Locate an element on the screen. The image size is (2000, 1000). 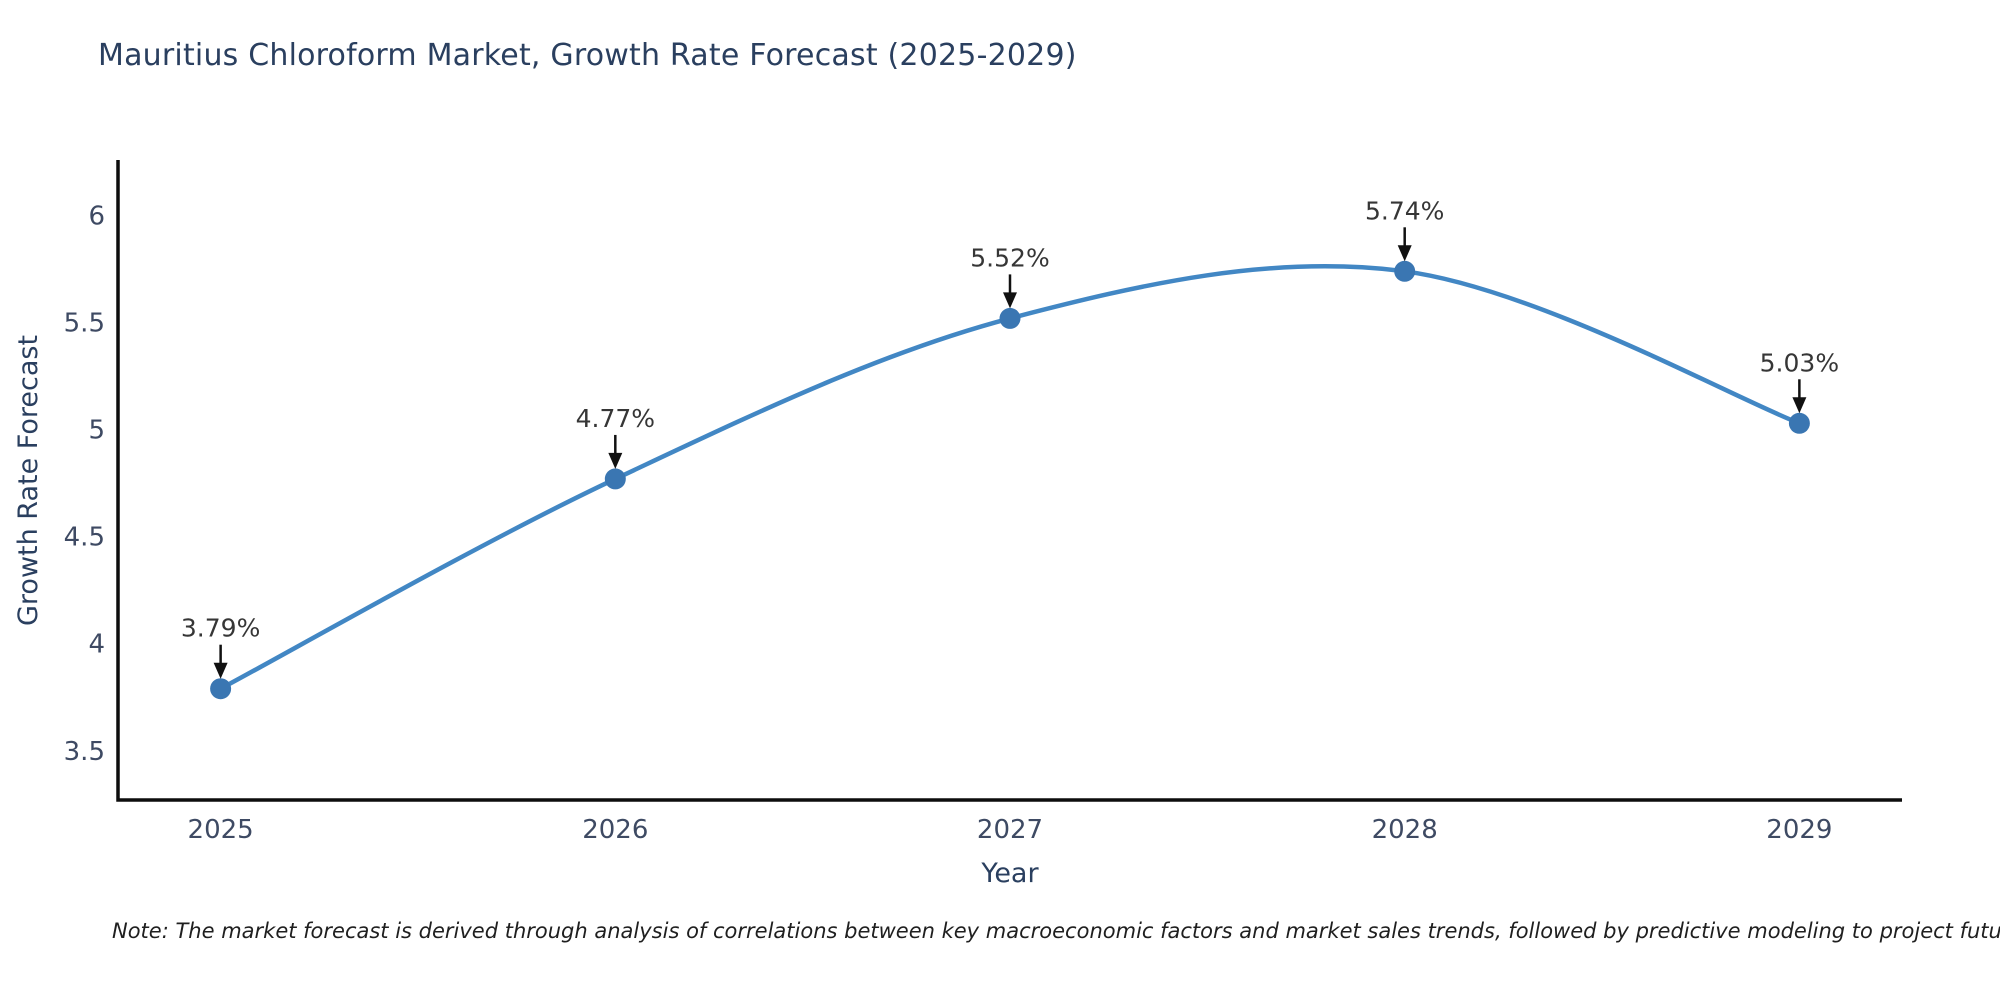
point-value-label: 3.79% is located at coordinates (220, 628).